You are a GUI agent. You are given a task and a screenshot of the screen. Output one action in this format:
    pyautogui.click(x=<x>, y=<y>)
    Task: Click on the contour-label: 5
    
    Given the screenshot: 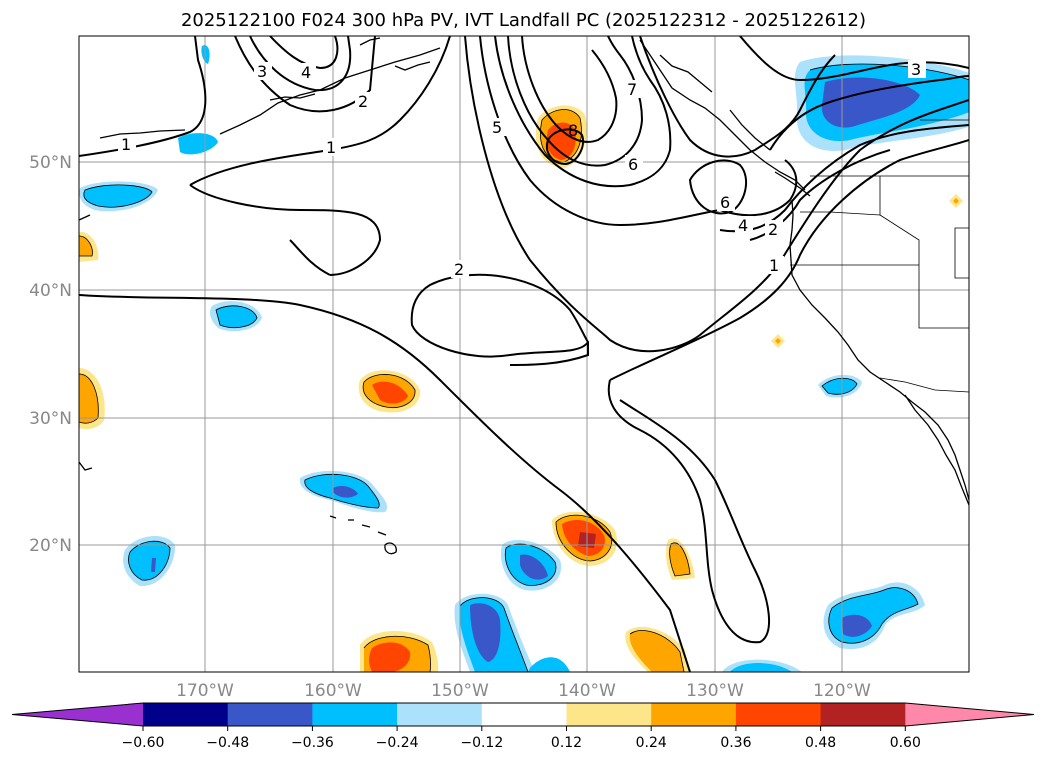 What is the action you would take?
    pyautogui.click(x=497, y=127)
    